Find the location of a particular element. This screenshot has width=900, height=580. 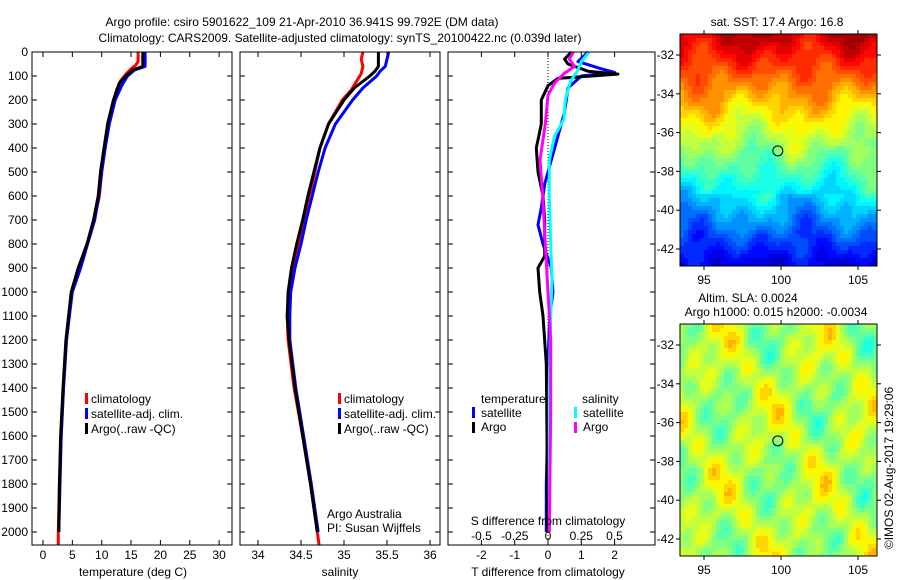

x-tick-label: 0 is located at coordinates (548, 555).